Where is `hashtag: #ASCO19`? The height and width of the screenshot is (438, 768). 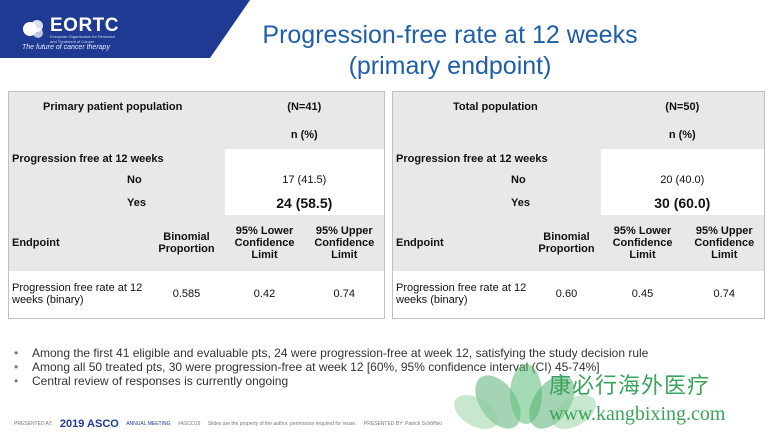
hashtag: #ASCO19 is located at coordinates (189, 424).